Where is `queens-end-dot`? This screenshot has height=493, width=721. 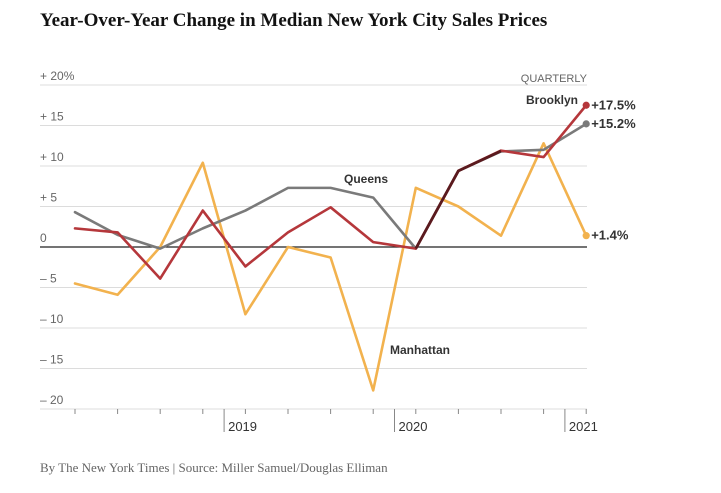 queens-end-dot is located at coordinates (586, 124).